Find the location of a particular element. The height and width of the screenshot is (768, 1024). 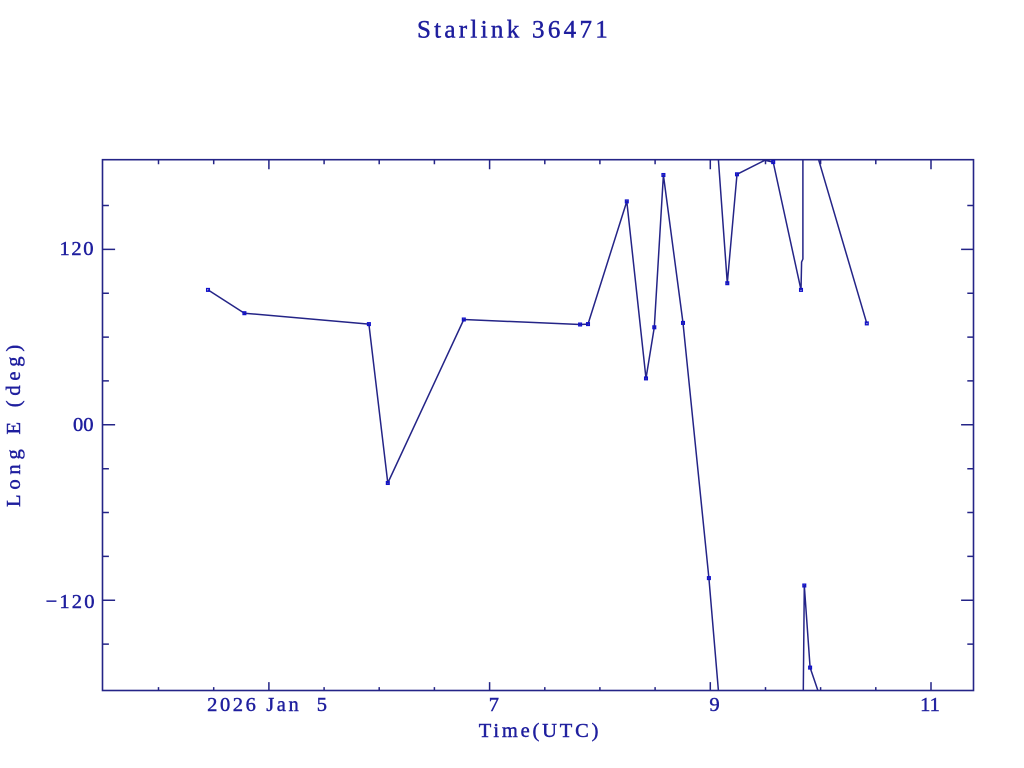

svg-text: Long E (deg) is located at coordinates (14, 423).